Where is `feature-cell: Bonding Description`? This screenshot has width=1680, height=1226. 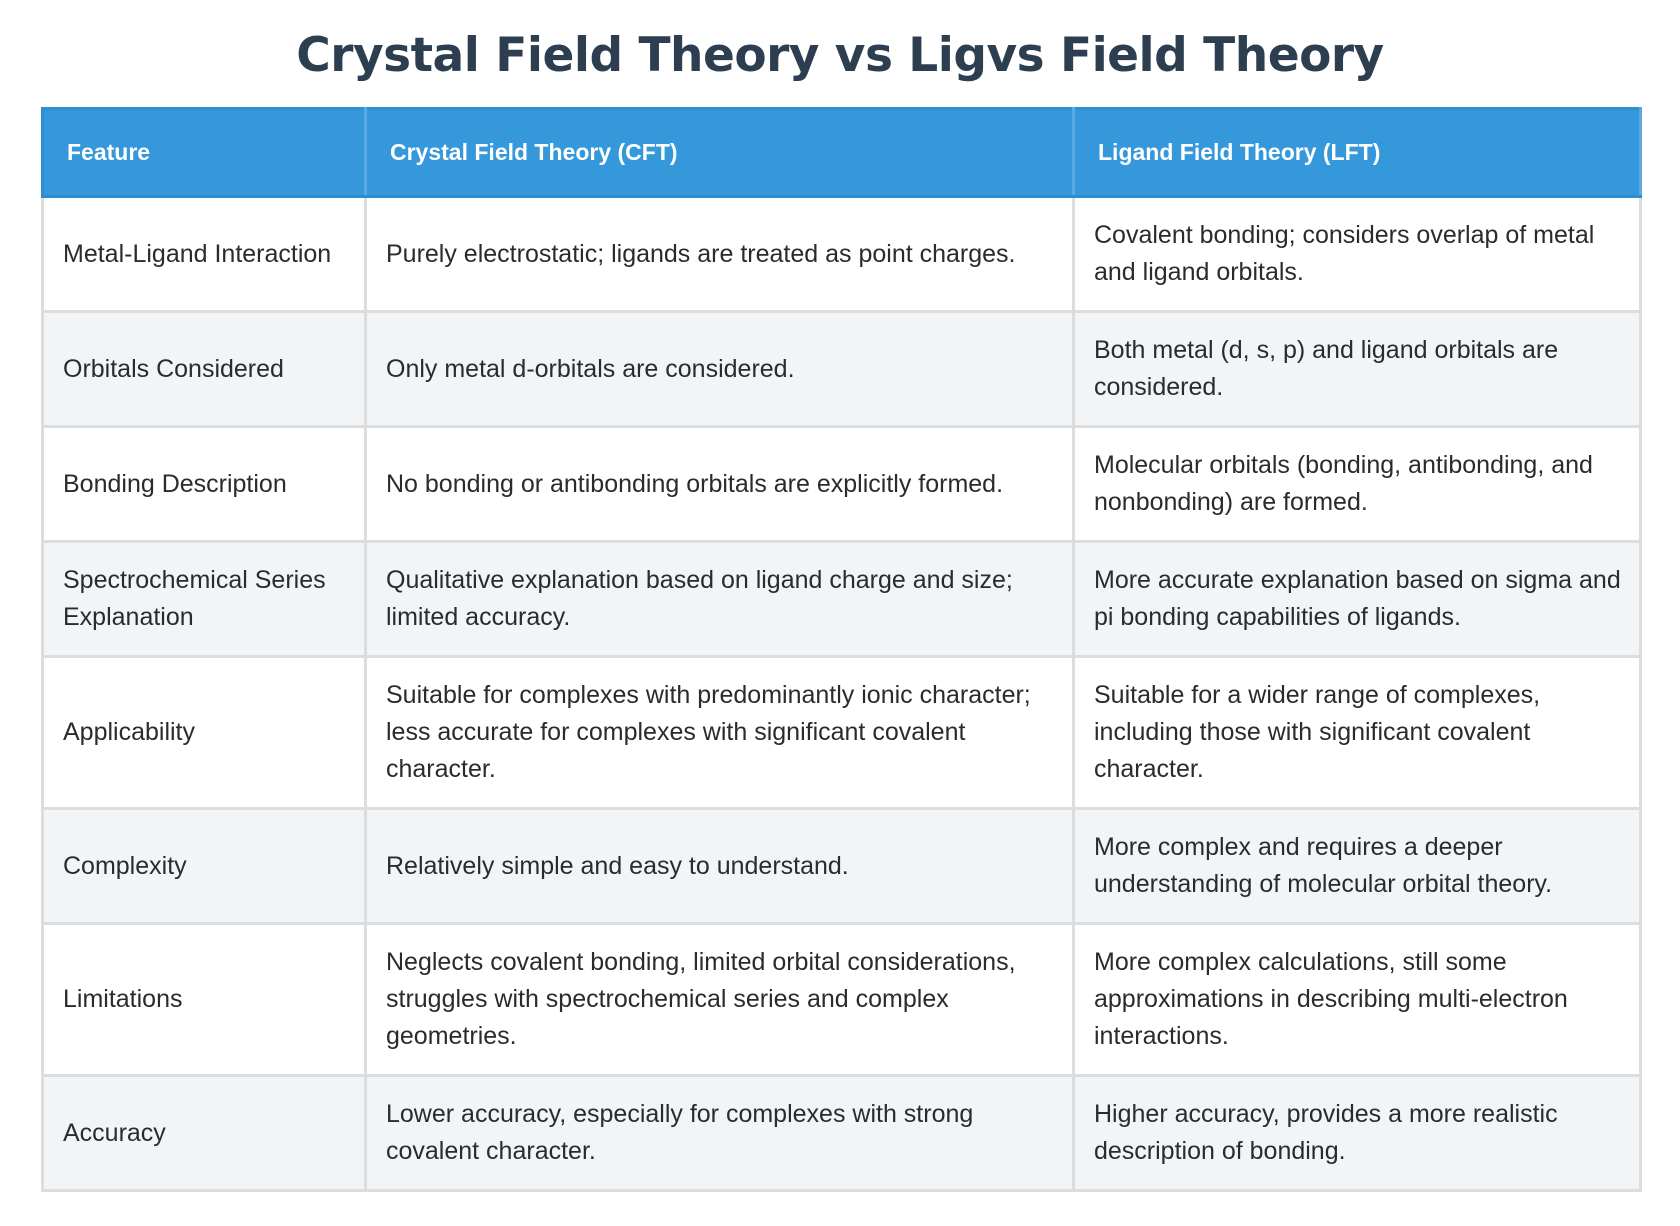
feature-cell: Bonding Description is located at coordinates (204, 484).